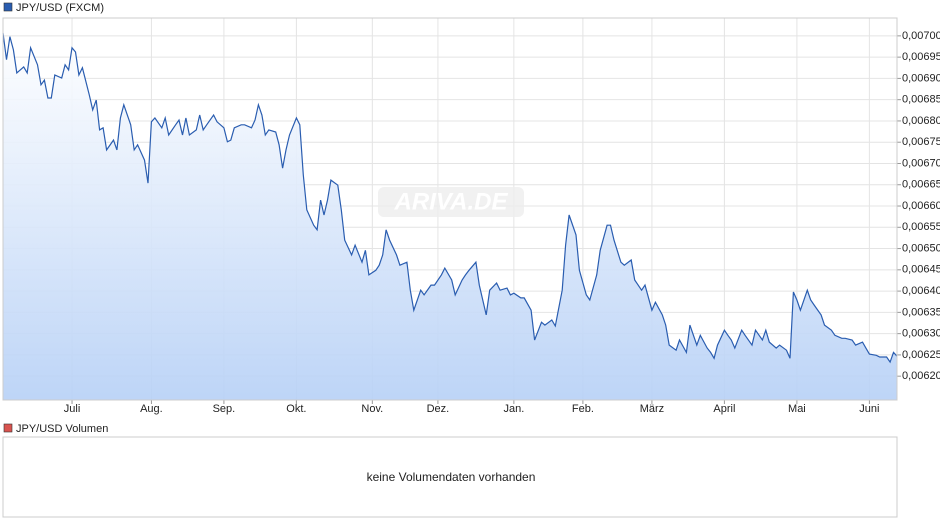 The width and height of the screenshot is (940, 531). Describe the element at coordinates (921, 100) in the screenshot. I see `y-tick-label: 0,00685` at that location.